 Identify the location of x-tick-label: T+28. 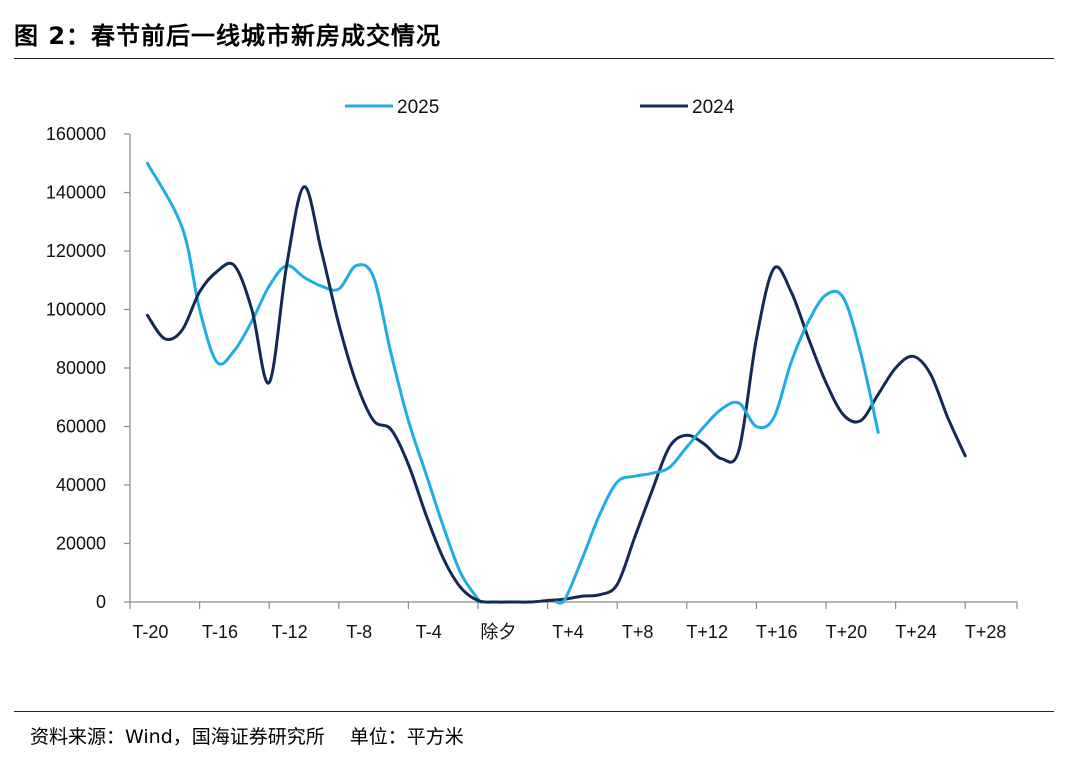
(986, 632).